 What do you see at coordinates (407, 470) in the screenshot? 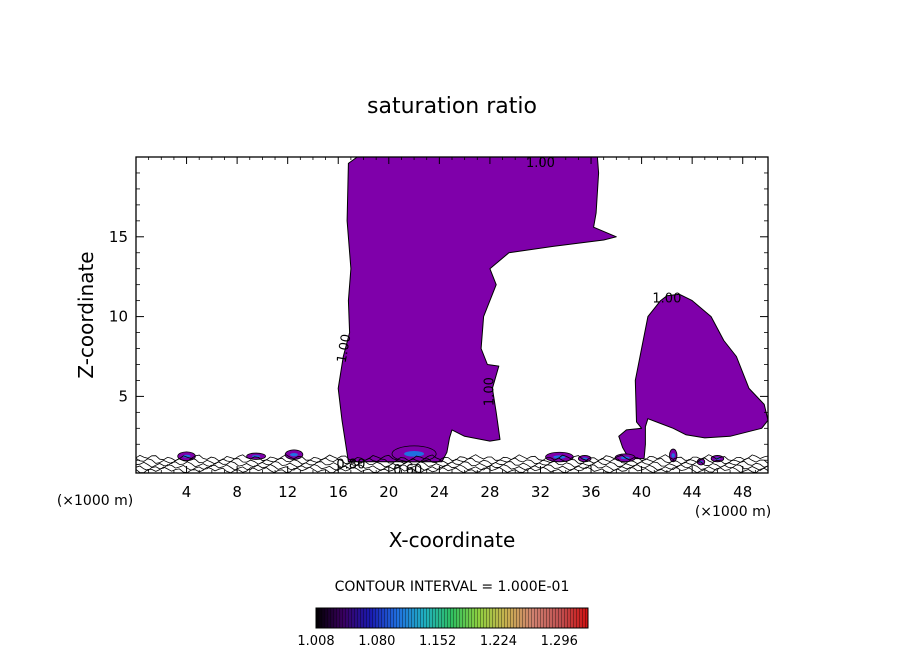
I see `contour-label: 0.60` at bounding box center [407, 470].